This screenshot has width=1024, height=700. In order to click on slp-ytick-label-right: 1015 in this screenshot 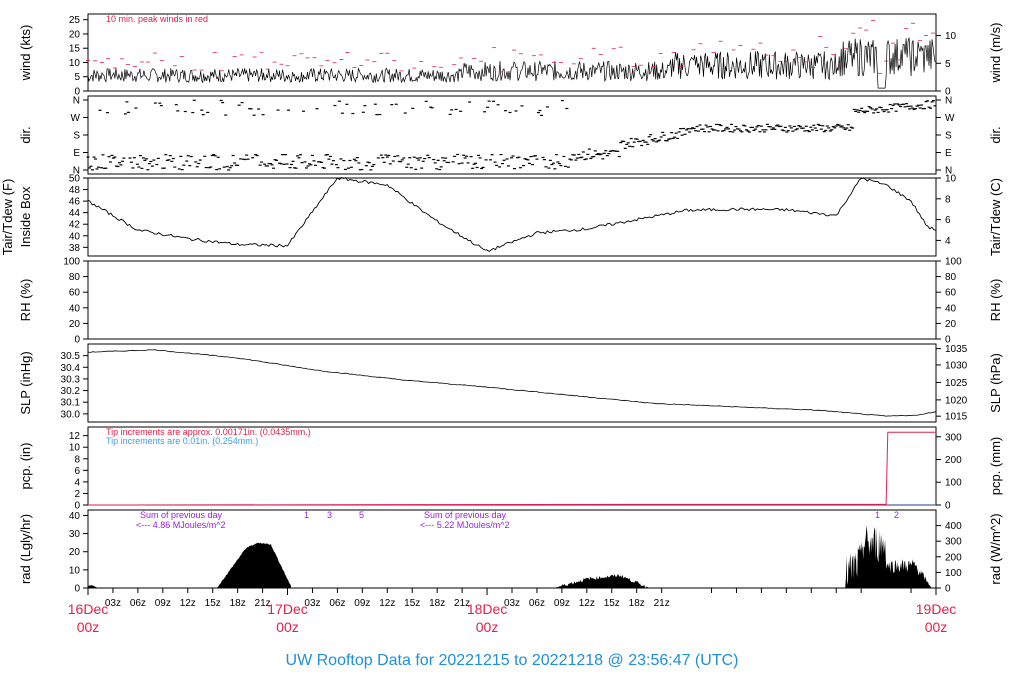, I will do `click(956, 417)`.